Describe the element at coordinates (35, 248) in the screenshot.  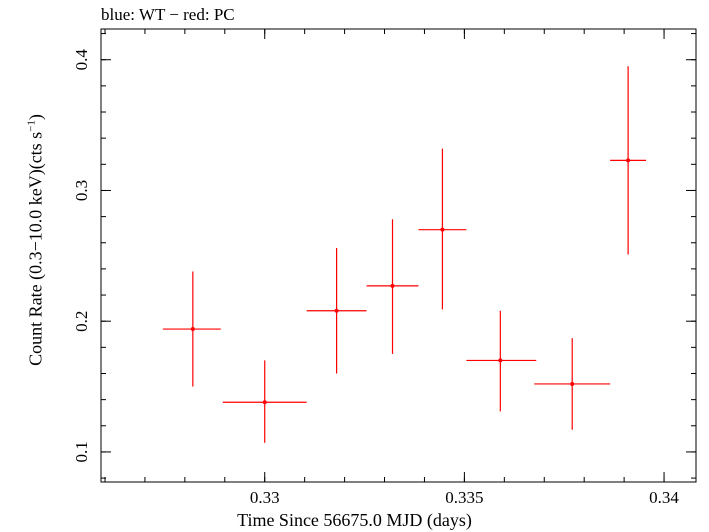
I see `y-axis-label-main: Count Rate (0.3−10.0 keV)(cts s` at that location.